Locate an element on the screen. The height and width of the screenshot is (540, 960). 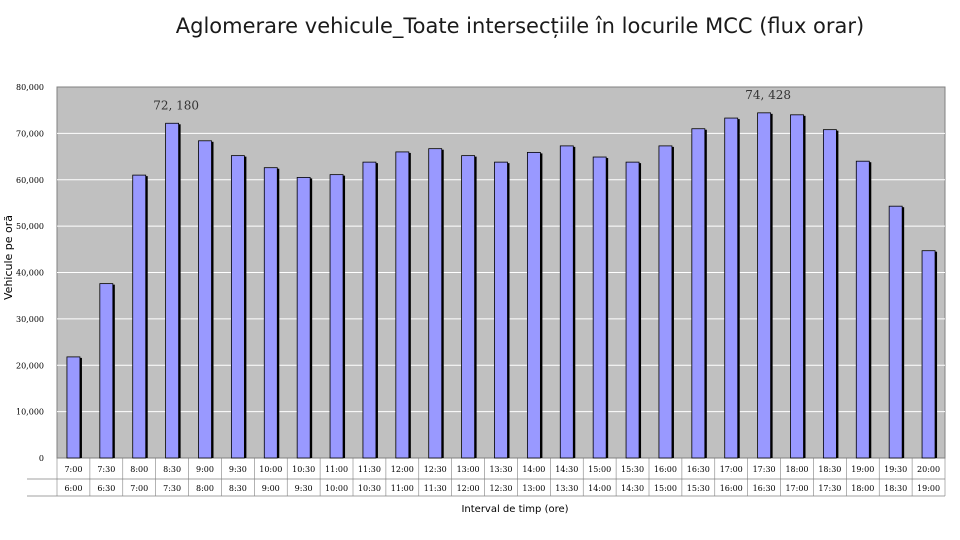
annotations: 72, 180 74, 428 is located at coordinates (472, 100).